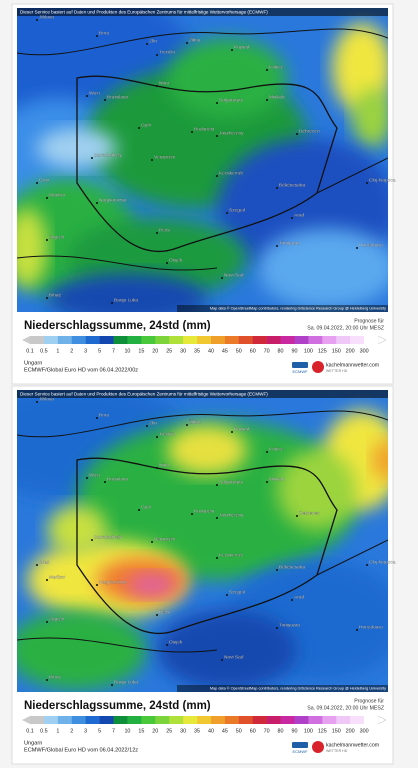 The height and width of the screenshot is (768, 418). I want to click on scale-label: 0.1, so click(30, 351).